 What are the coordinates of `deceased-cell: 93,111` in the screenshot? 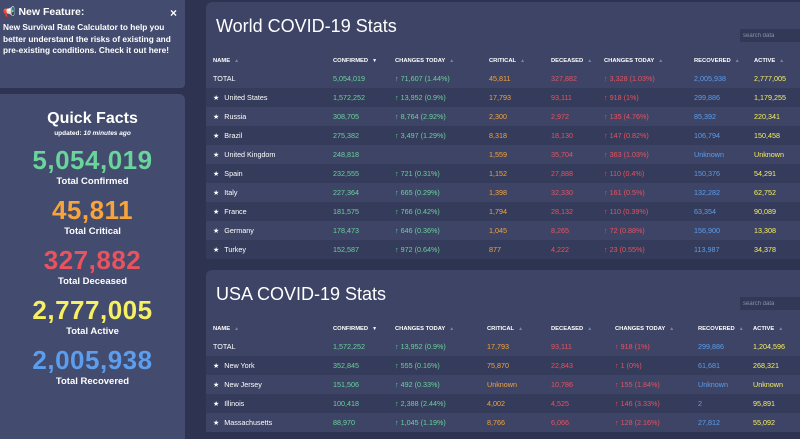 It's located at (577, 97).